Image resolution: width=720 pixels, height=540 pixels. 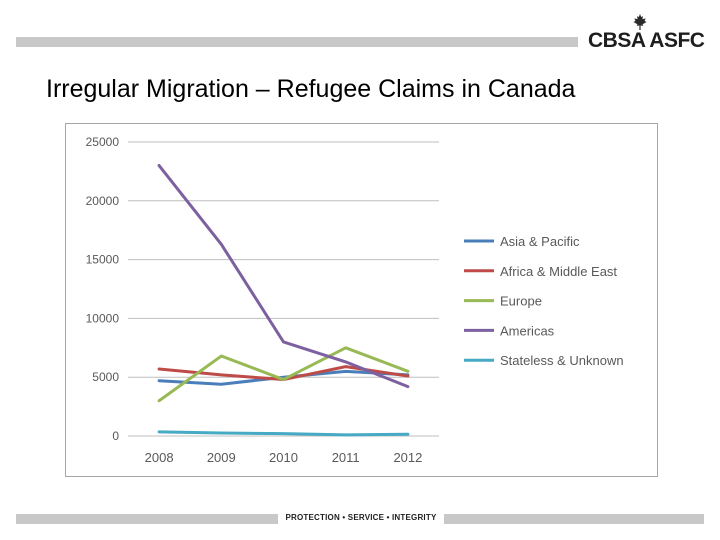 I want to click on series-line-europe, so click(x=283, y=374).